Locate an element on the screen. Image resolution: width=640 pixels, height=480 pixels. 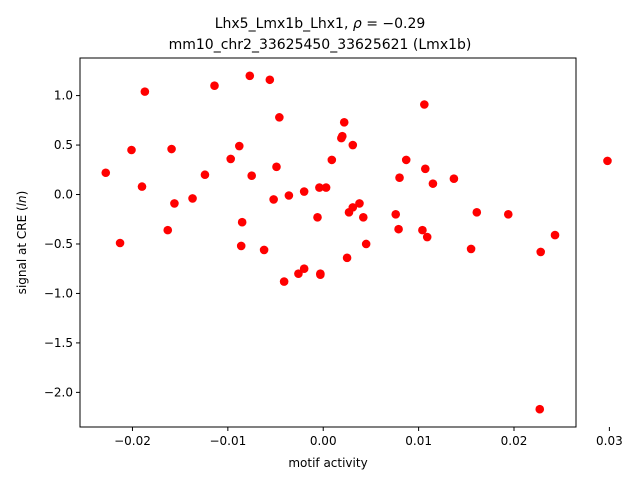
y-tick-label: 0.5 is located at coordinates (63, 145).